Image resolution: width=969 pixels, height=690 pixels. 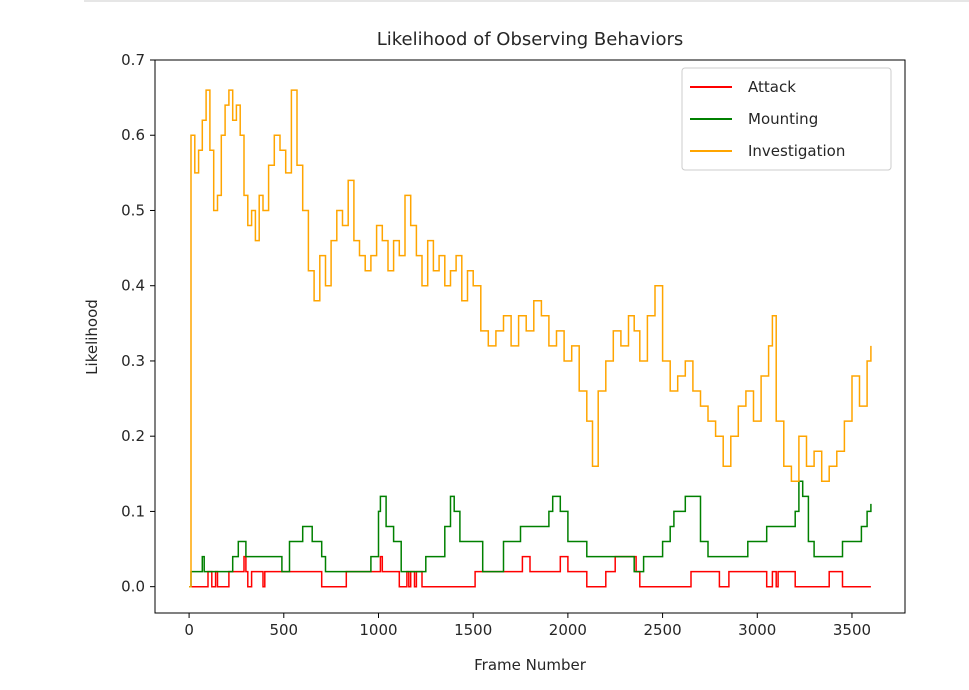 I want to click on legend-box, so click(x=786, y=119).